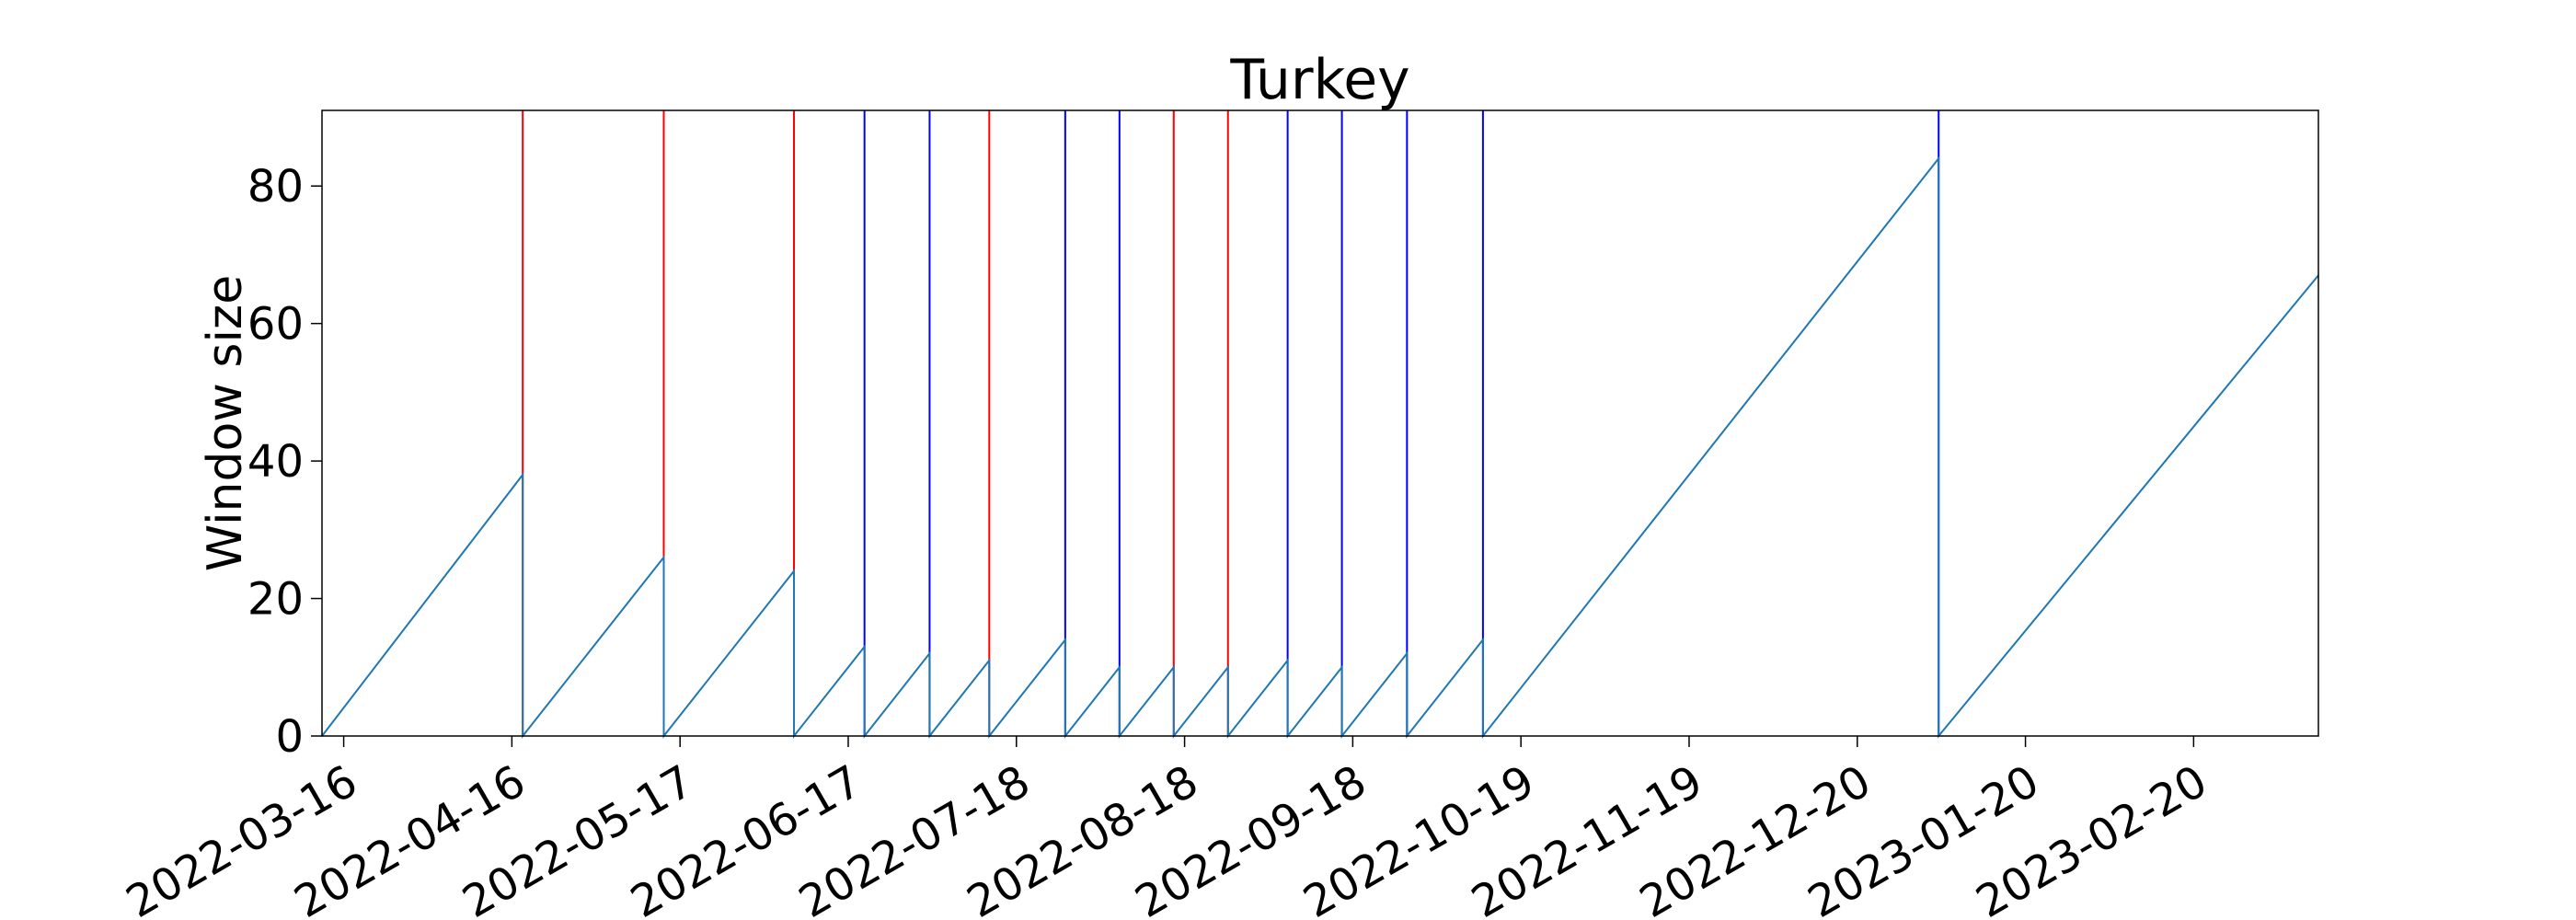 The width and height of the screenshot is (2576, 920). What do you see at coordinates (289, 737) in the screenshot?
I see `y-tick-label: 0` at bounding box center [289, 737].